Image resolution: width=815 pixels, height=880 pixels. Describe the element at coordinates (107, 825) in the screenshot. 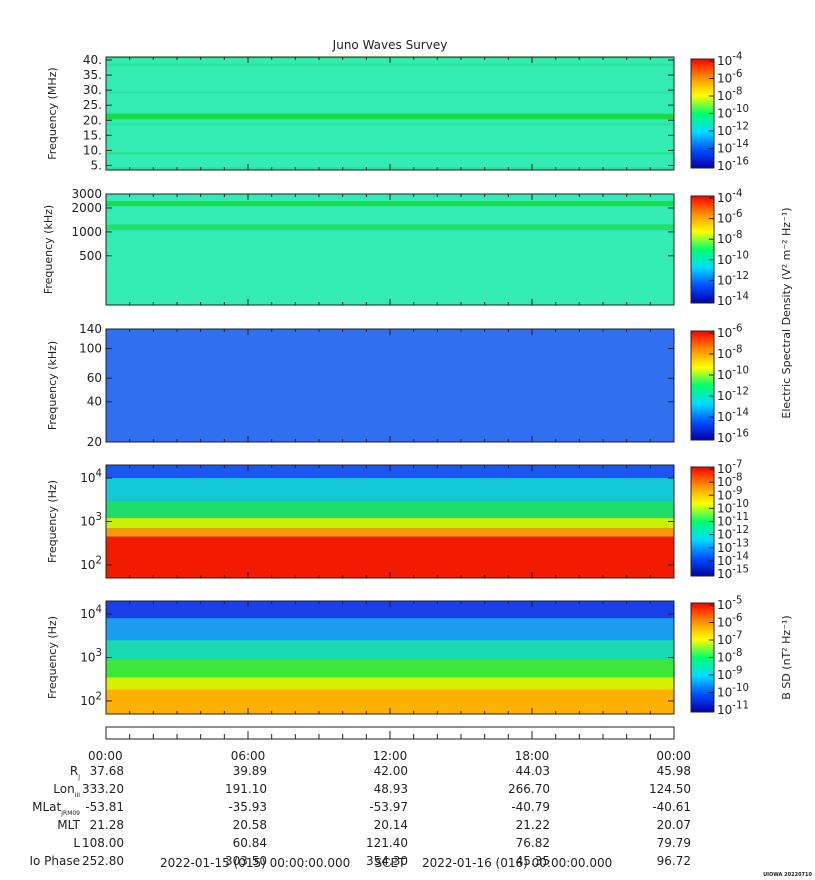

I see `ephemeris-value: 21.28` at that location.